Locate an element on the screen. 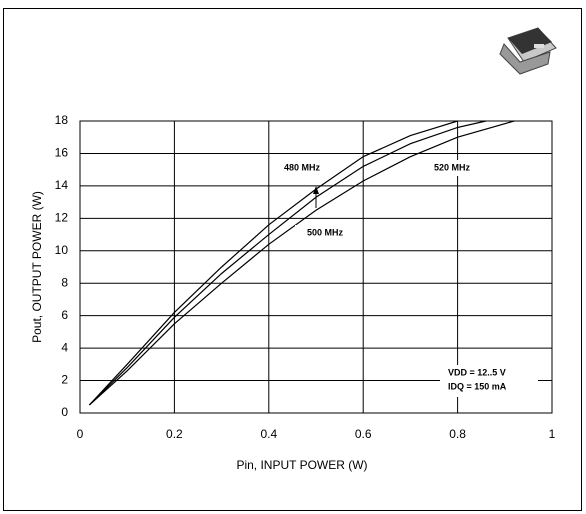 This screenshot has width=586, height=514. x-axis-label: Pin, INPUT POWER (W) is located at coordinates (301, 465).